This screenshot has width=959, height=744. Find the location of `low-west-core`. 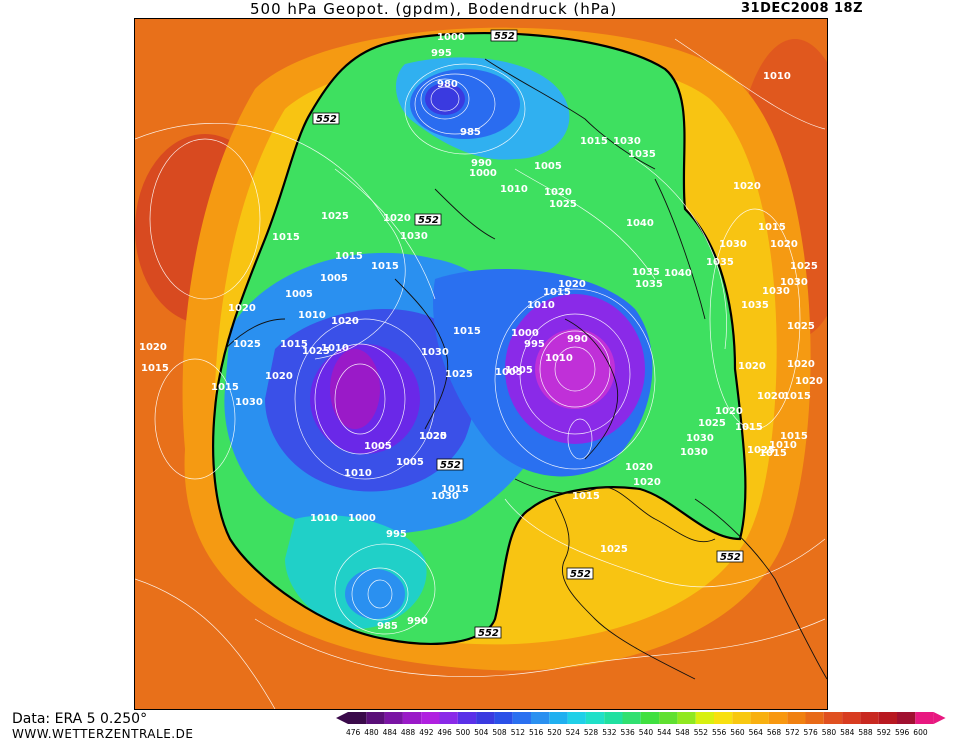

low-west-core is located at coordinates (355, 389).